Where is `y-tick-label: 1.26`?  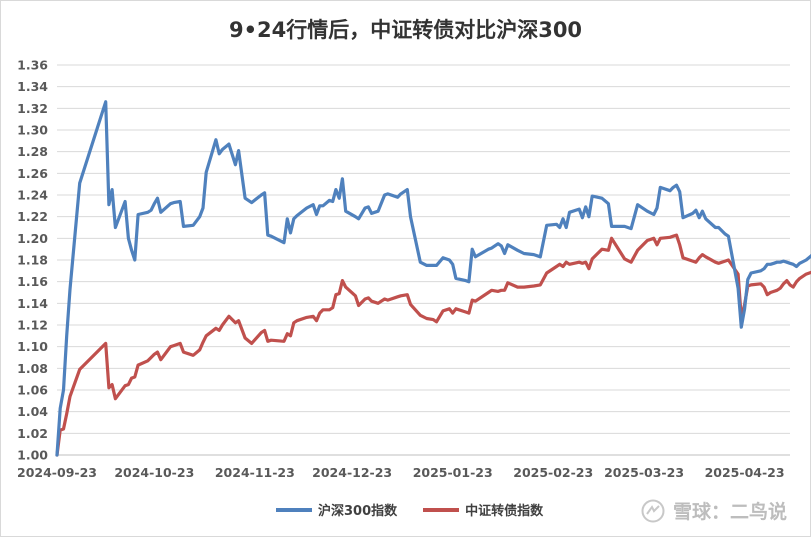 y-tick-label: 1.26 is located at coordinates (32, 173).